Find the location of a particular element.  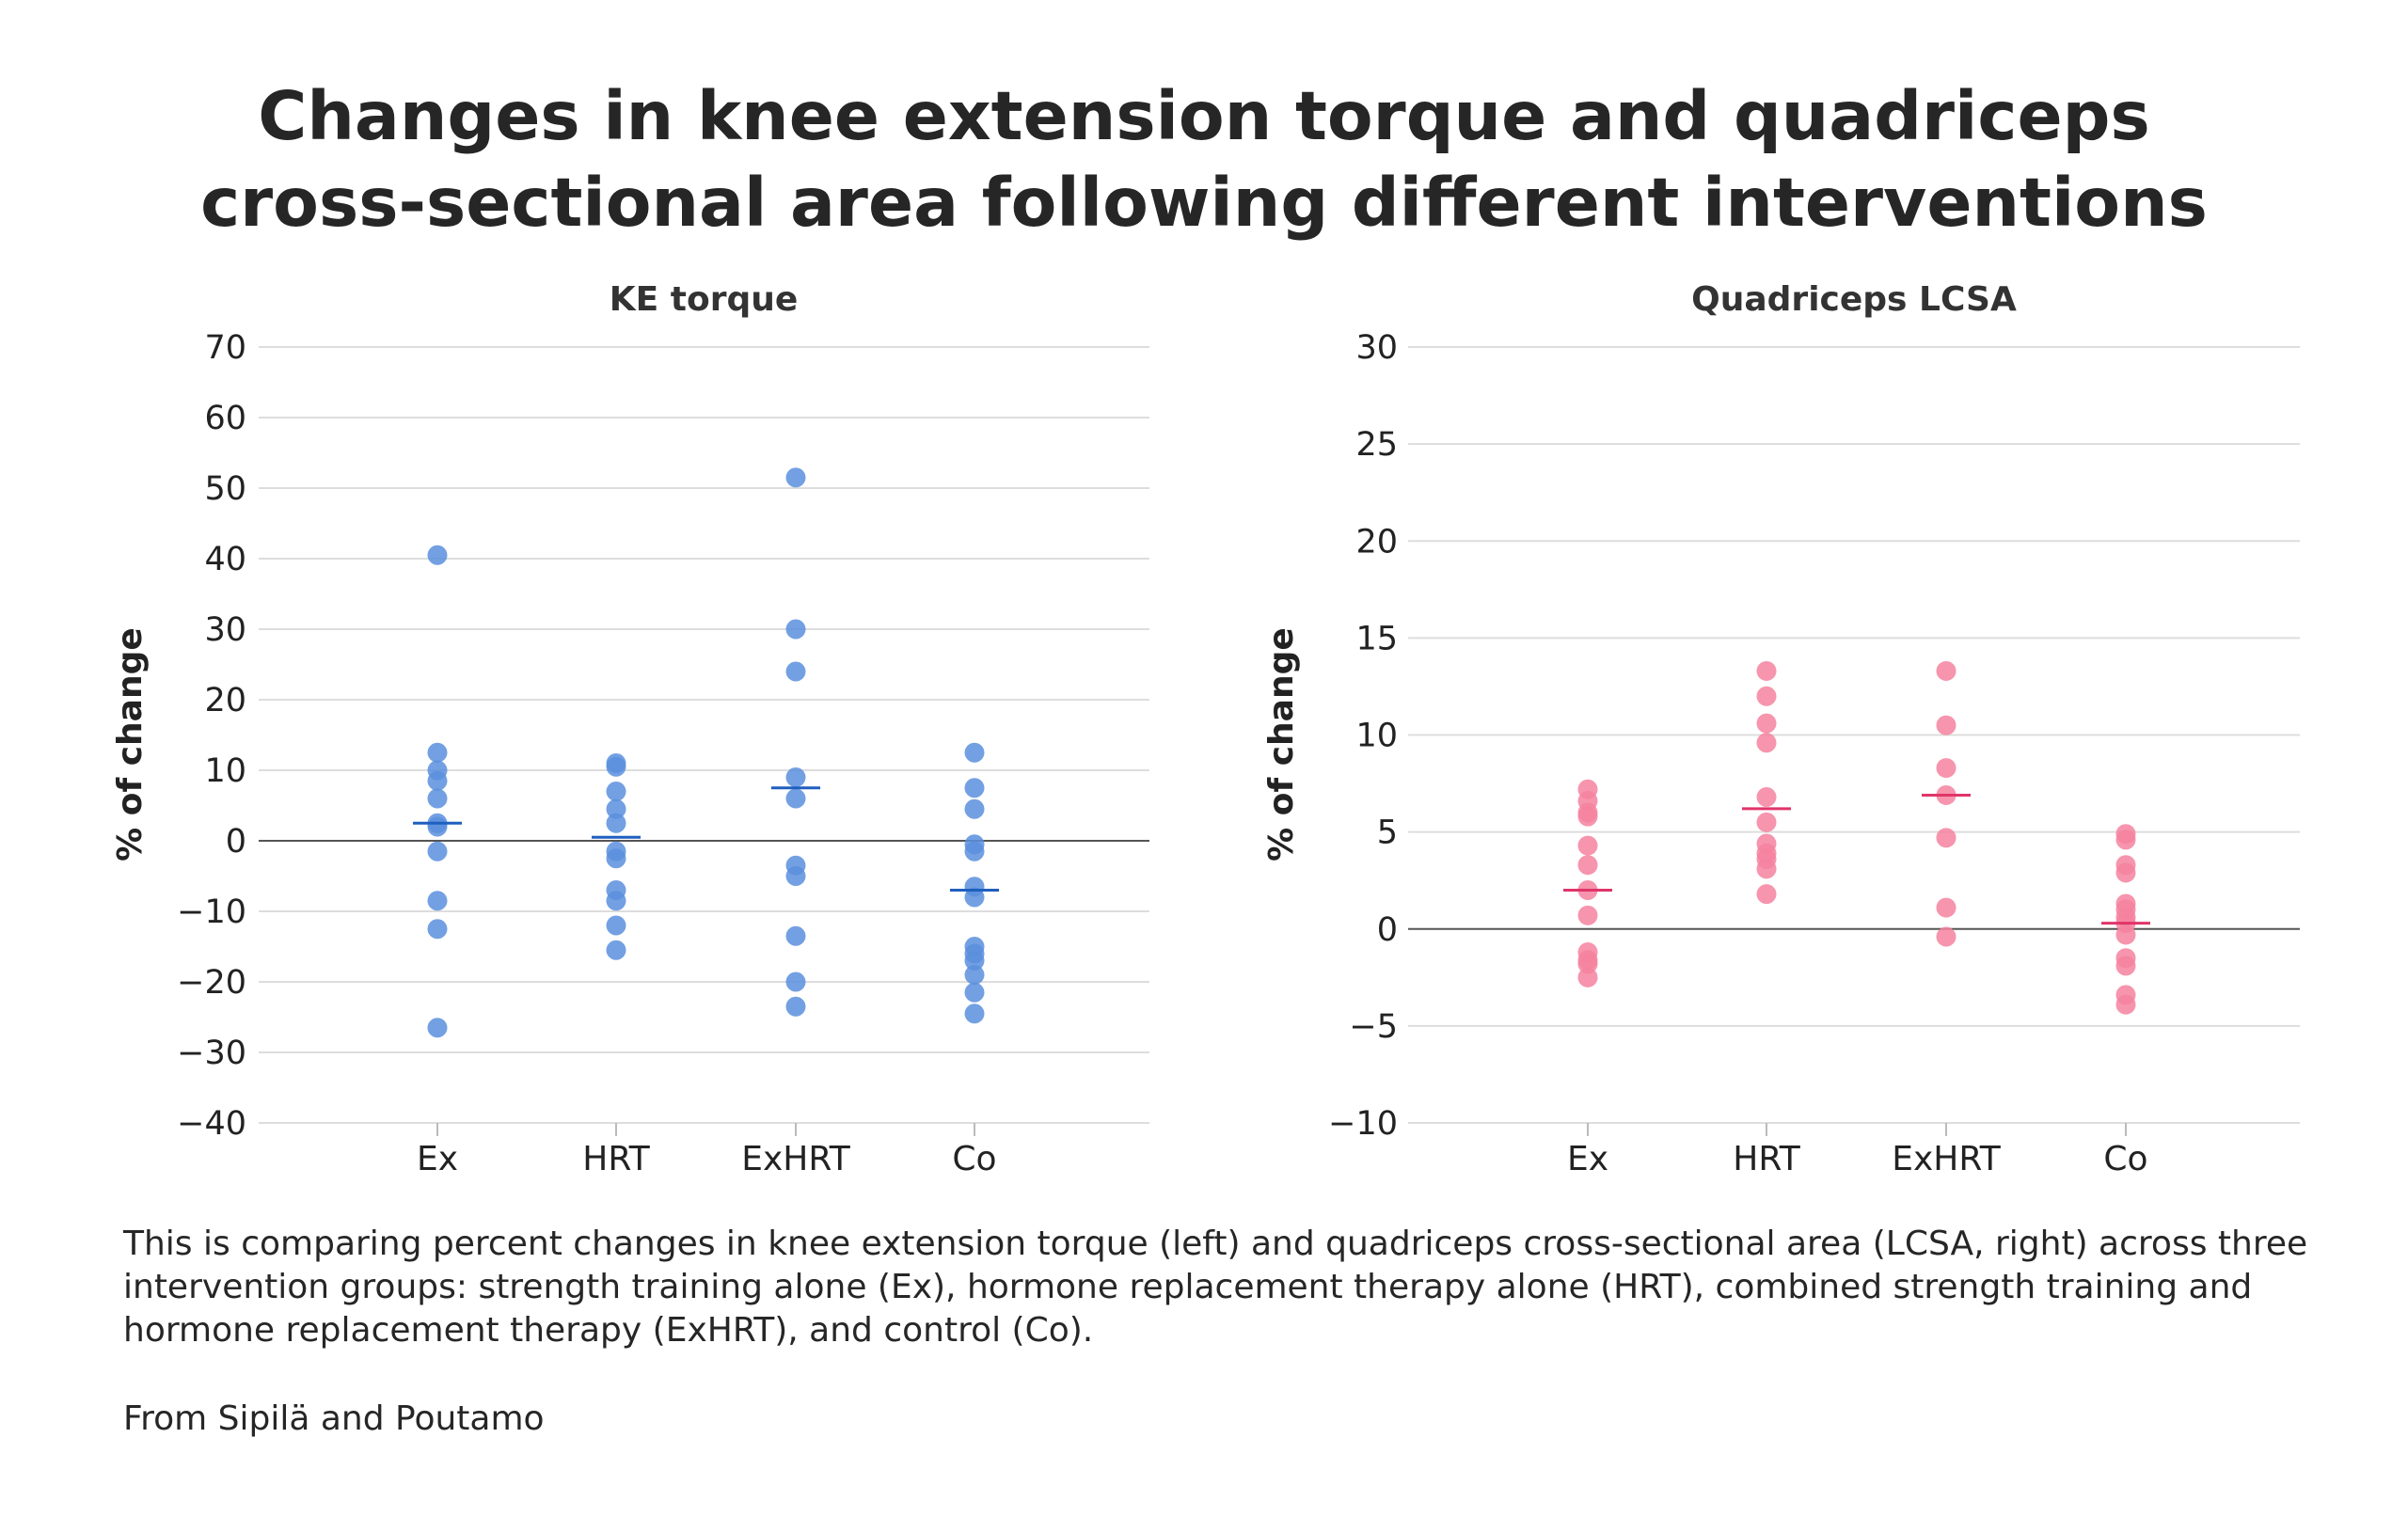

quadriceps-lcsa-y-tick-label: 10 is located at coordinates (1377, 736).